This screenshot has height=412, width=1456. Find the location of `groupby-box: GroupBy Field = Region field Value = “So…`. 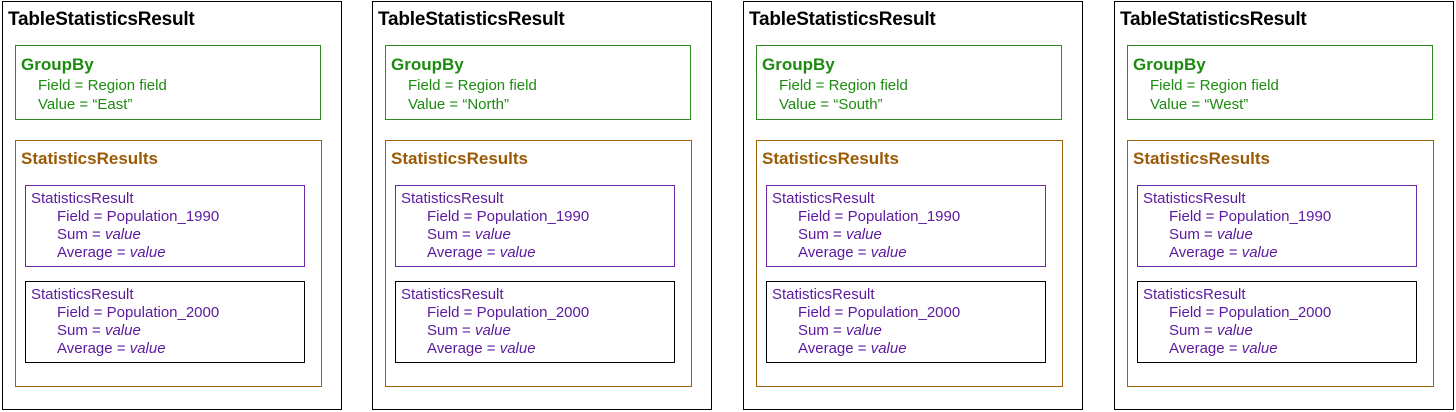

groupby-box: GroupBy Field = Region field Value = “So… is located at coordinates (909, 82).